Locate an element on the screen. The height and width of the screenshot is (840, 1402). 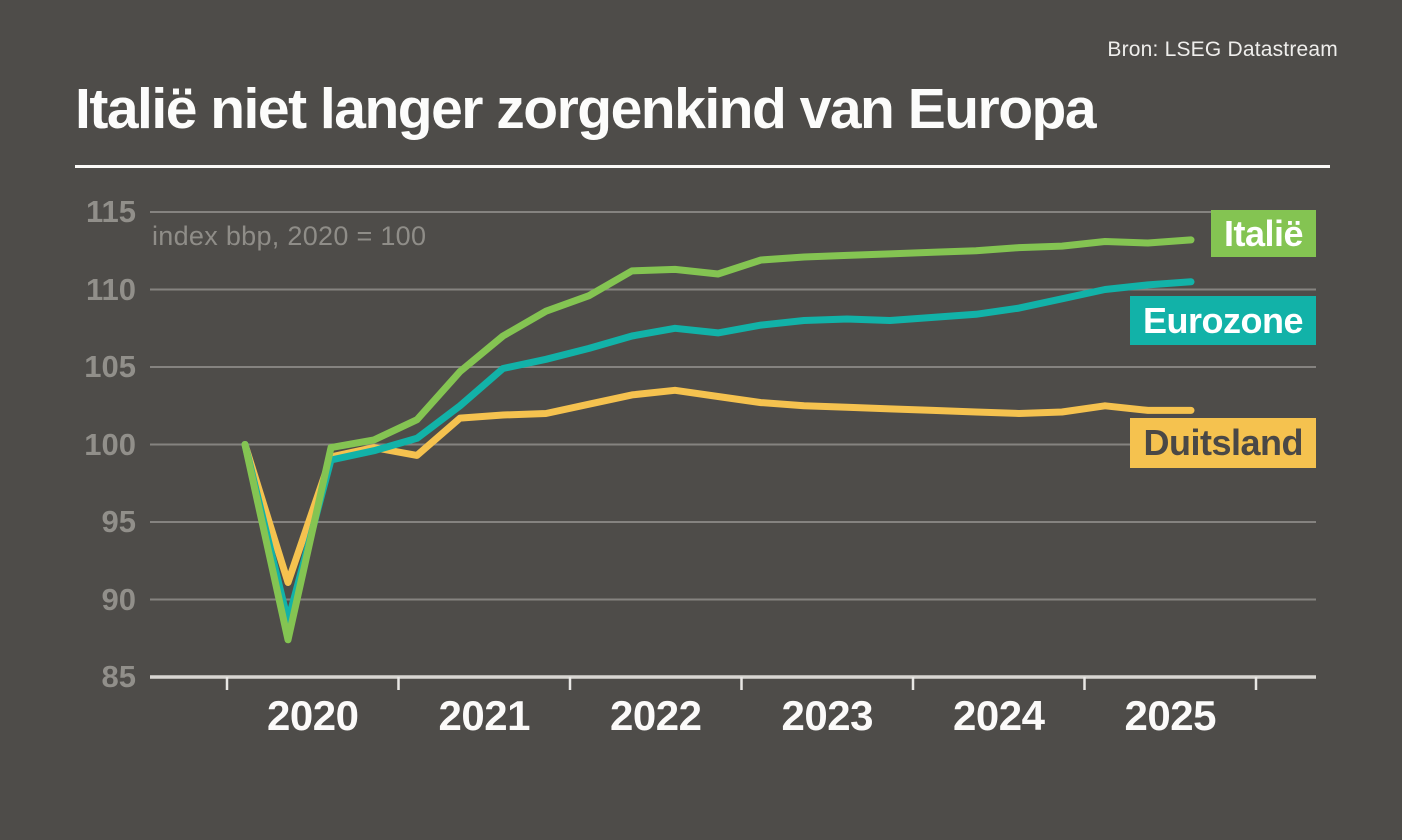
x-axis-label: 2024 is located at coordinates (999, 715).